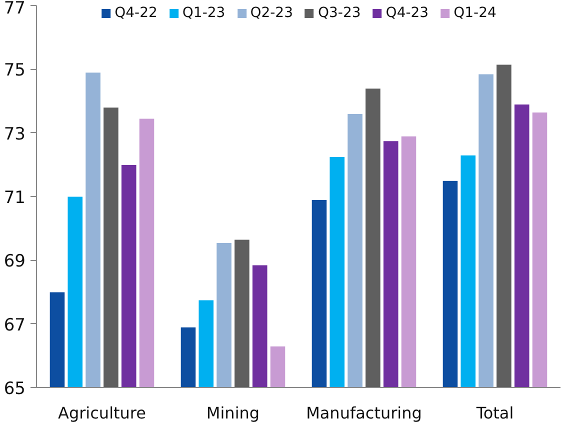 This screenshot has height=435, width=571. What do you see at coordinates (475, 13) in the screenshot?
I see `legend-label: Q1-24` at bounding box center [475, 13].